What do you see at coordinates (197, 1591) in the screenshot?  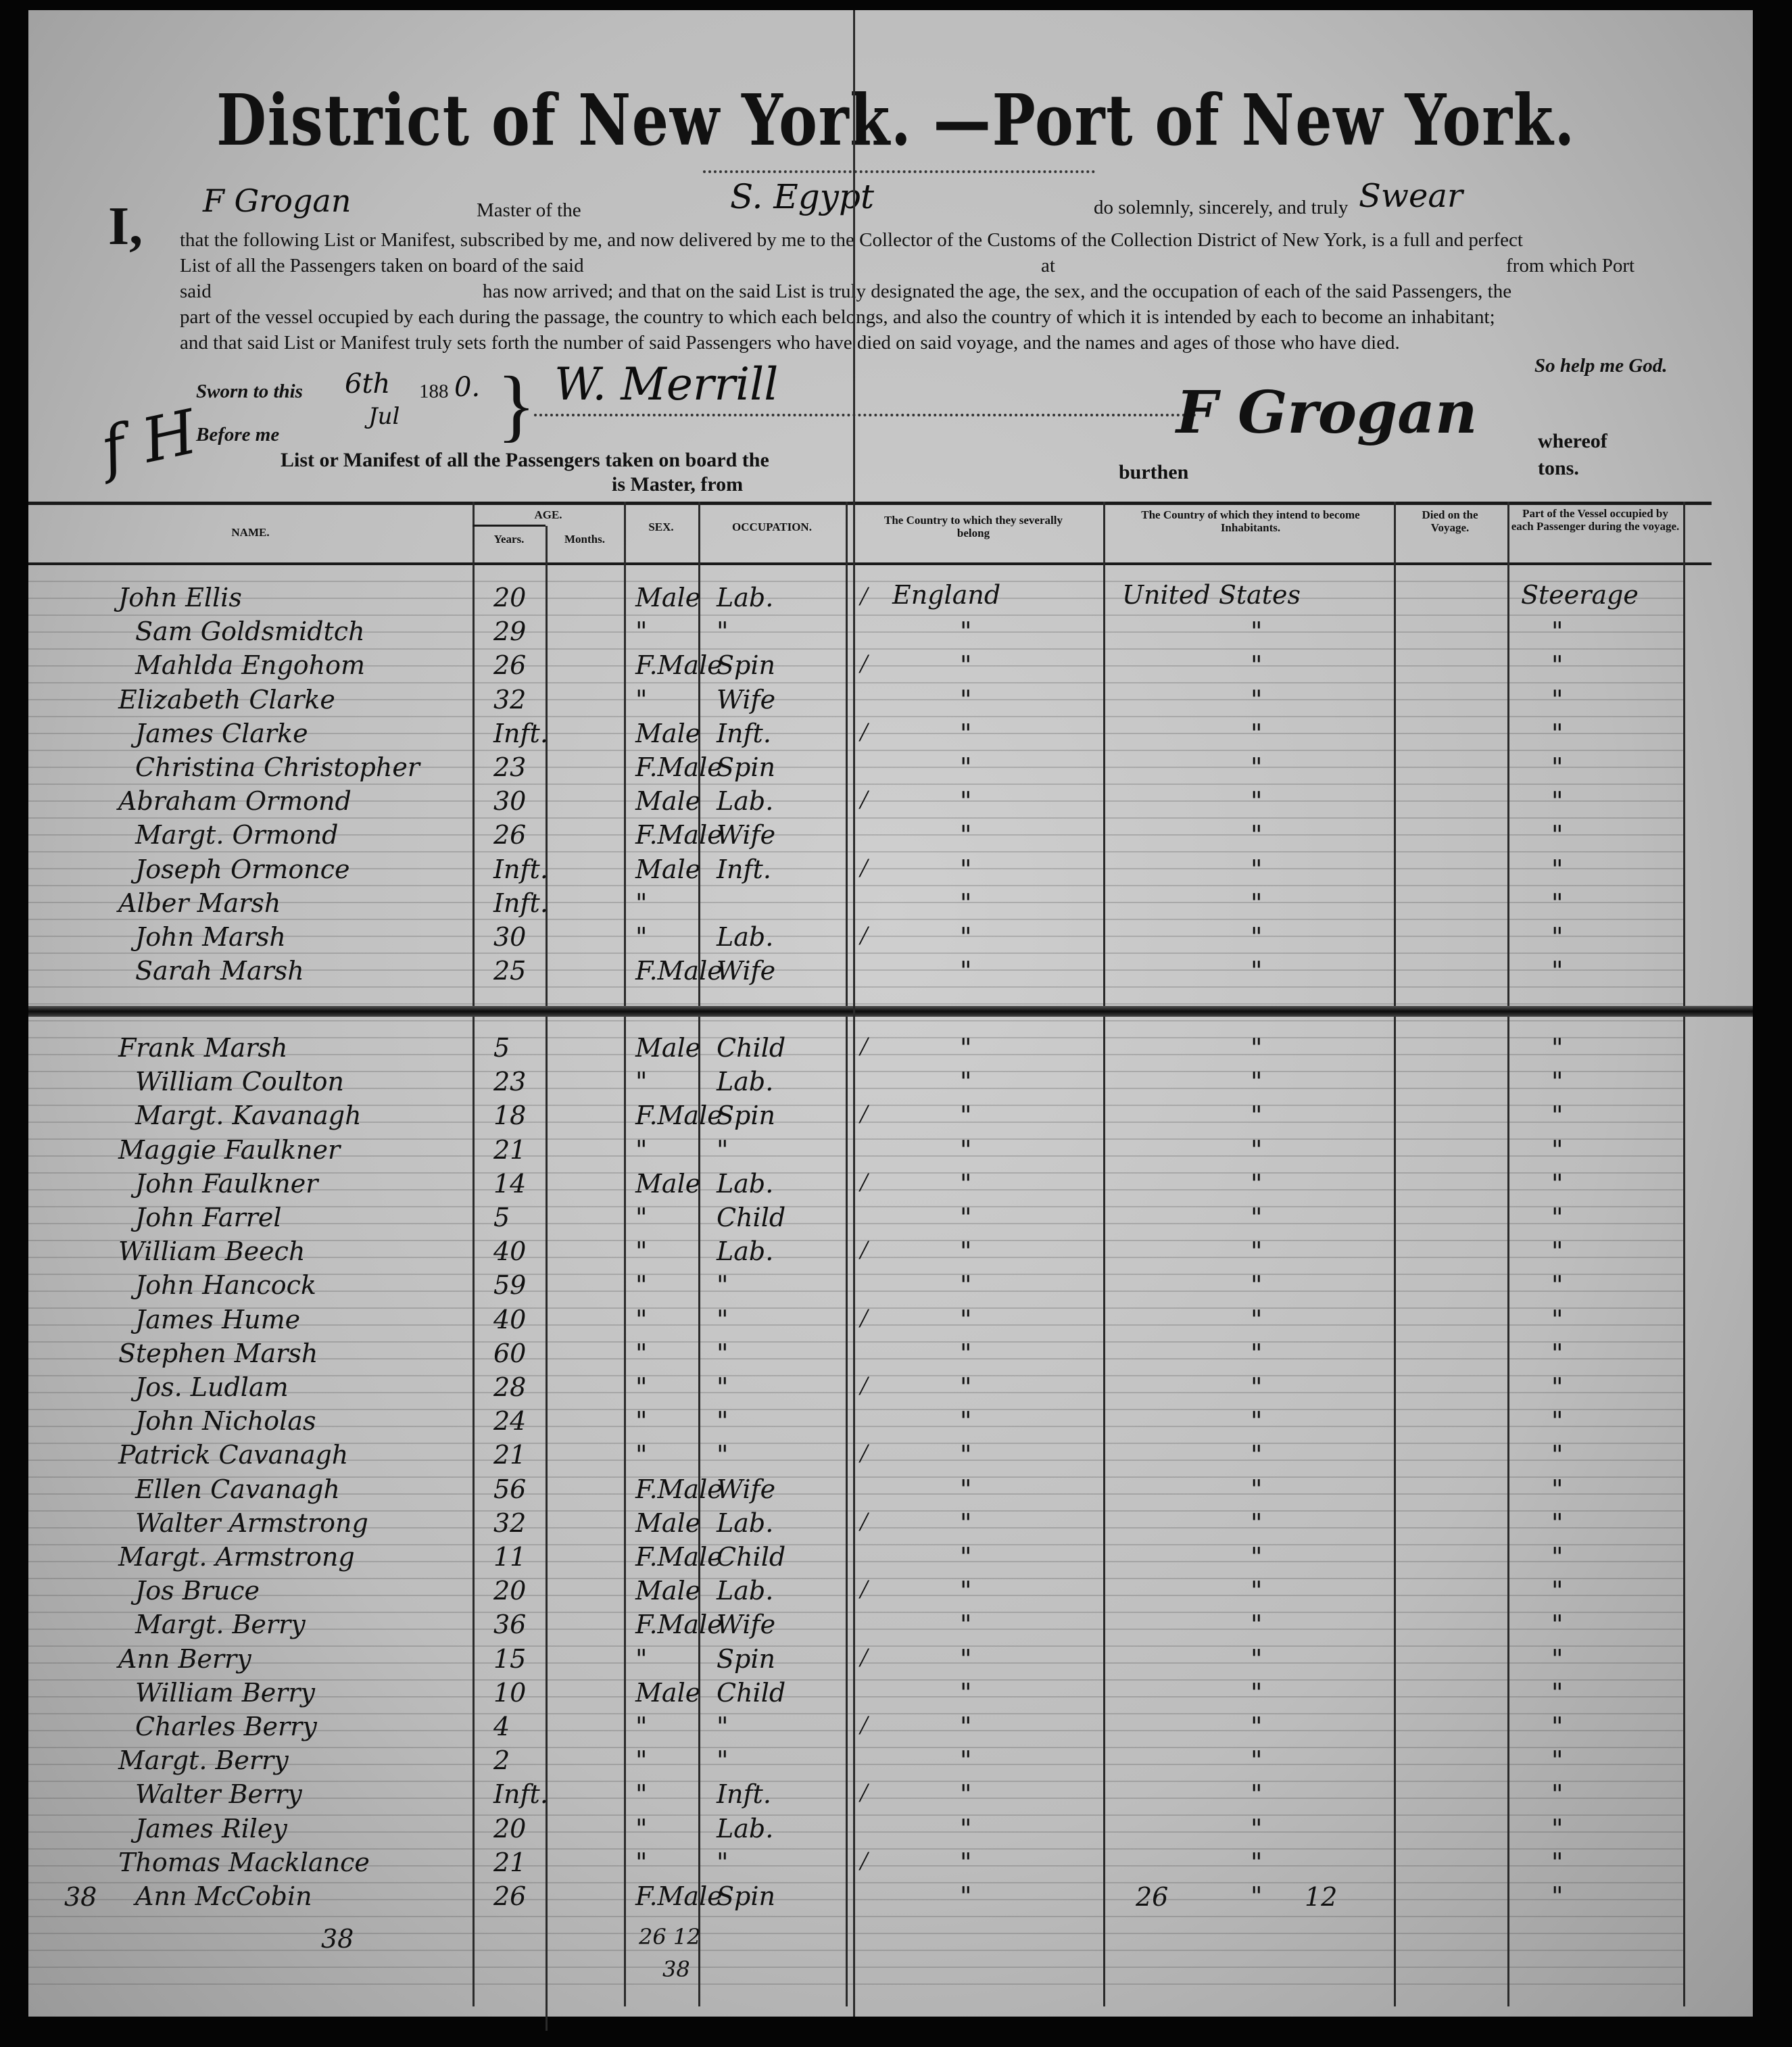 I see `passenger-name: Jos Bruce` at bounding box center [197, 1591].